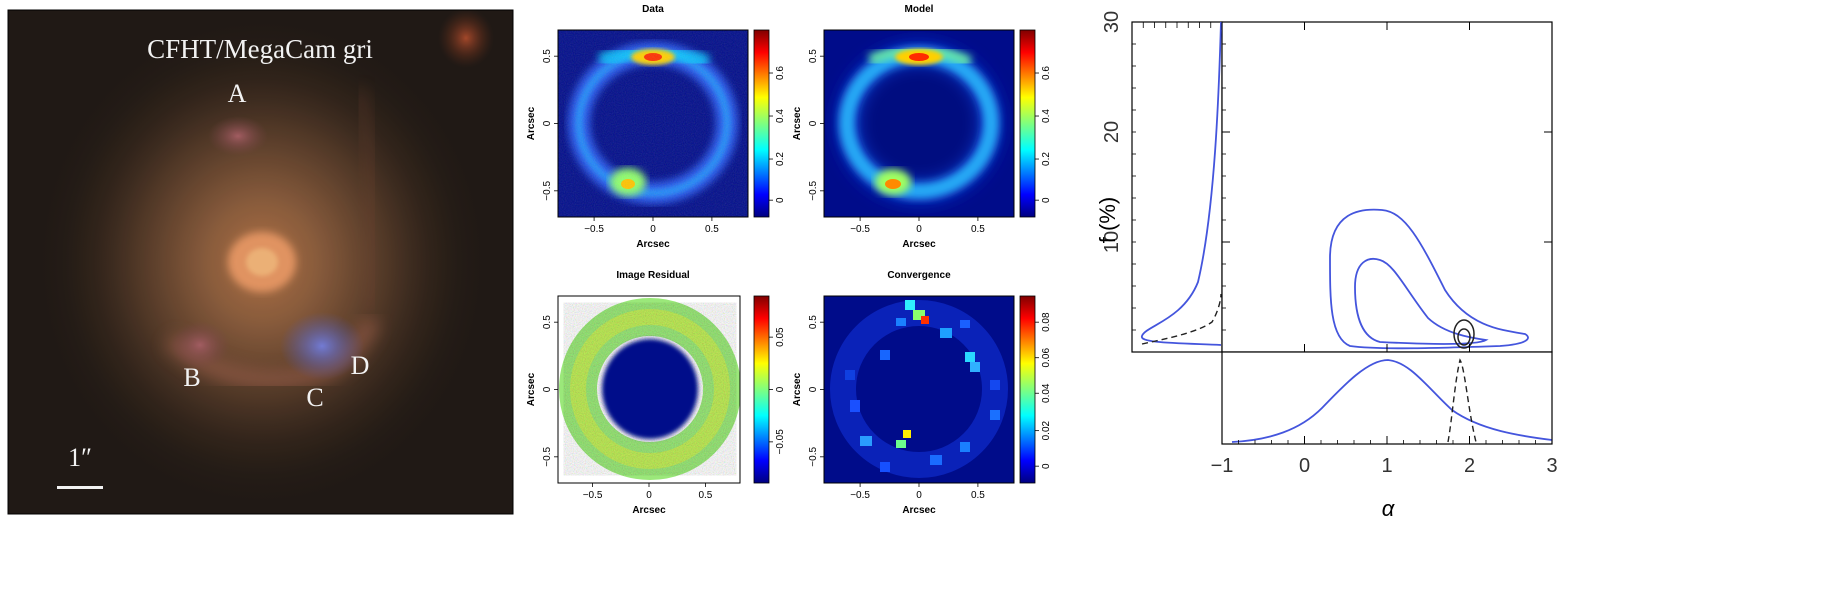  I want to click on y-axis-label: f (%), so click(1107, 220).